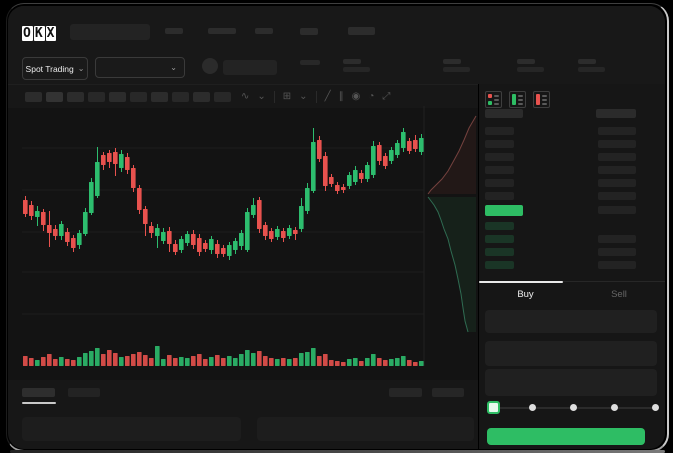  What do you see at coordinates (371, 96) in the screenshot?
I see `history-icon: ◔` at bounding box center [371, 96].